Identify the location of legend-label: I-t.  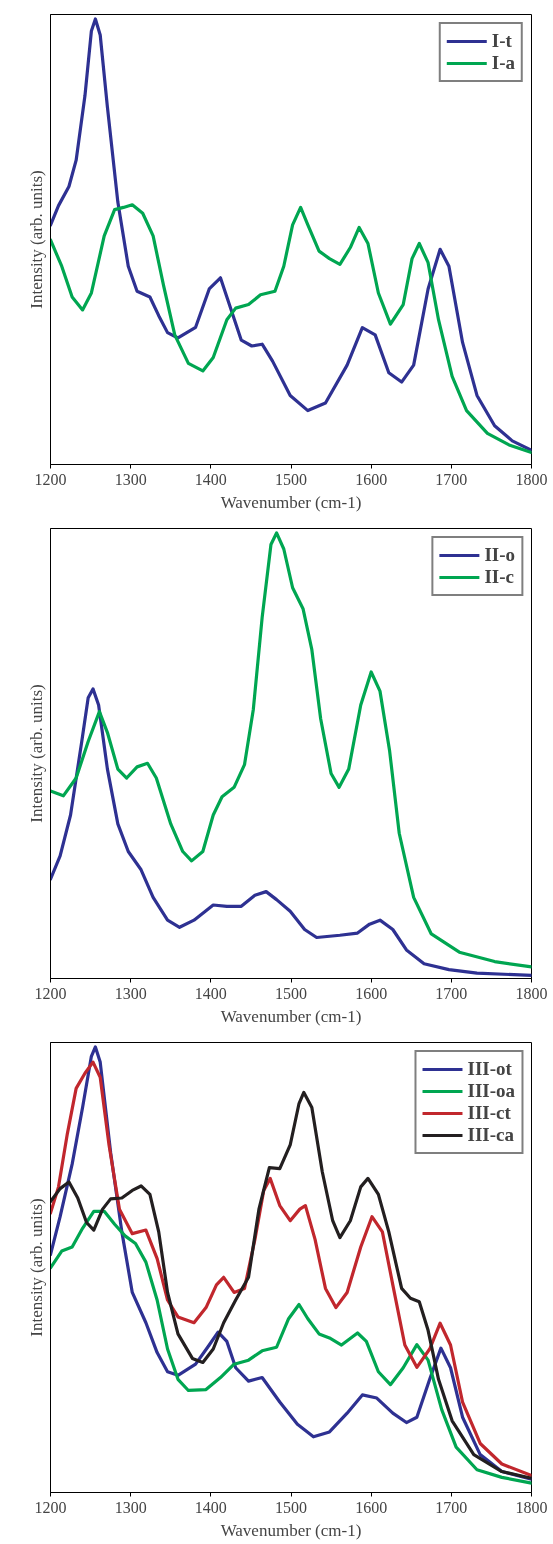
(501, 41).